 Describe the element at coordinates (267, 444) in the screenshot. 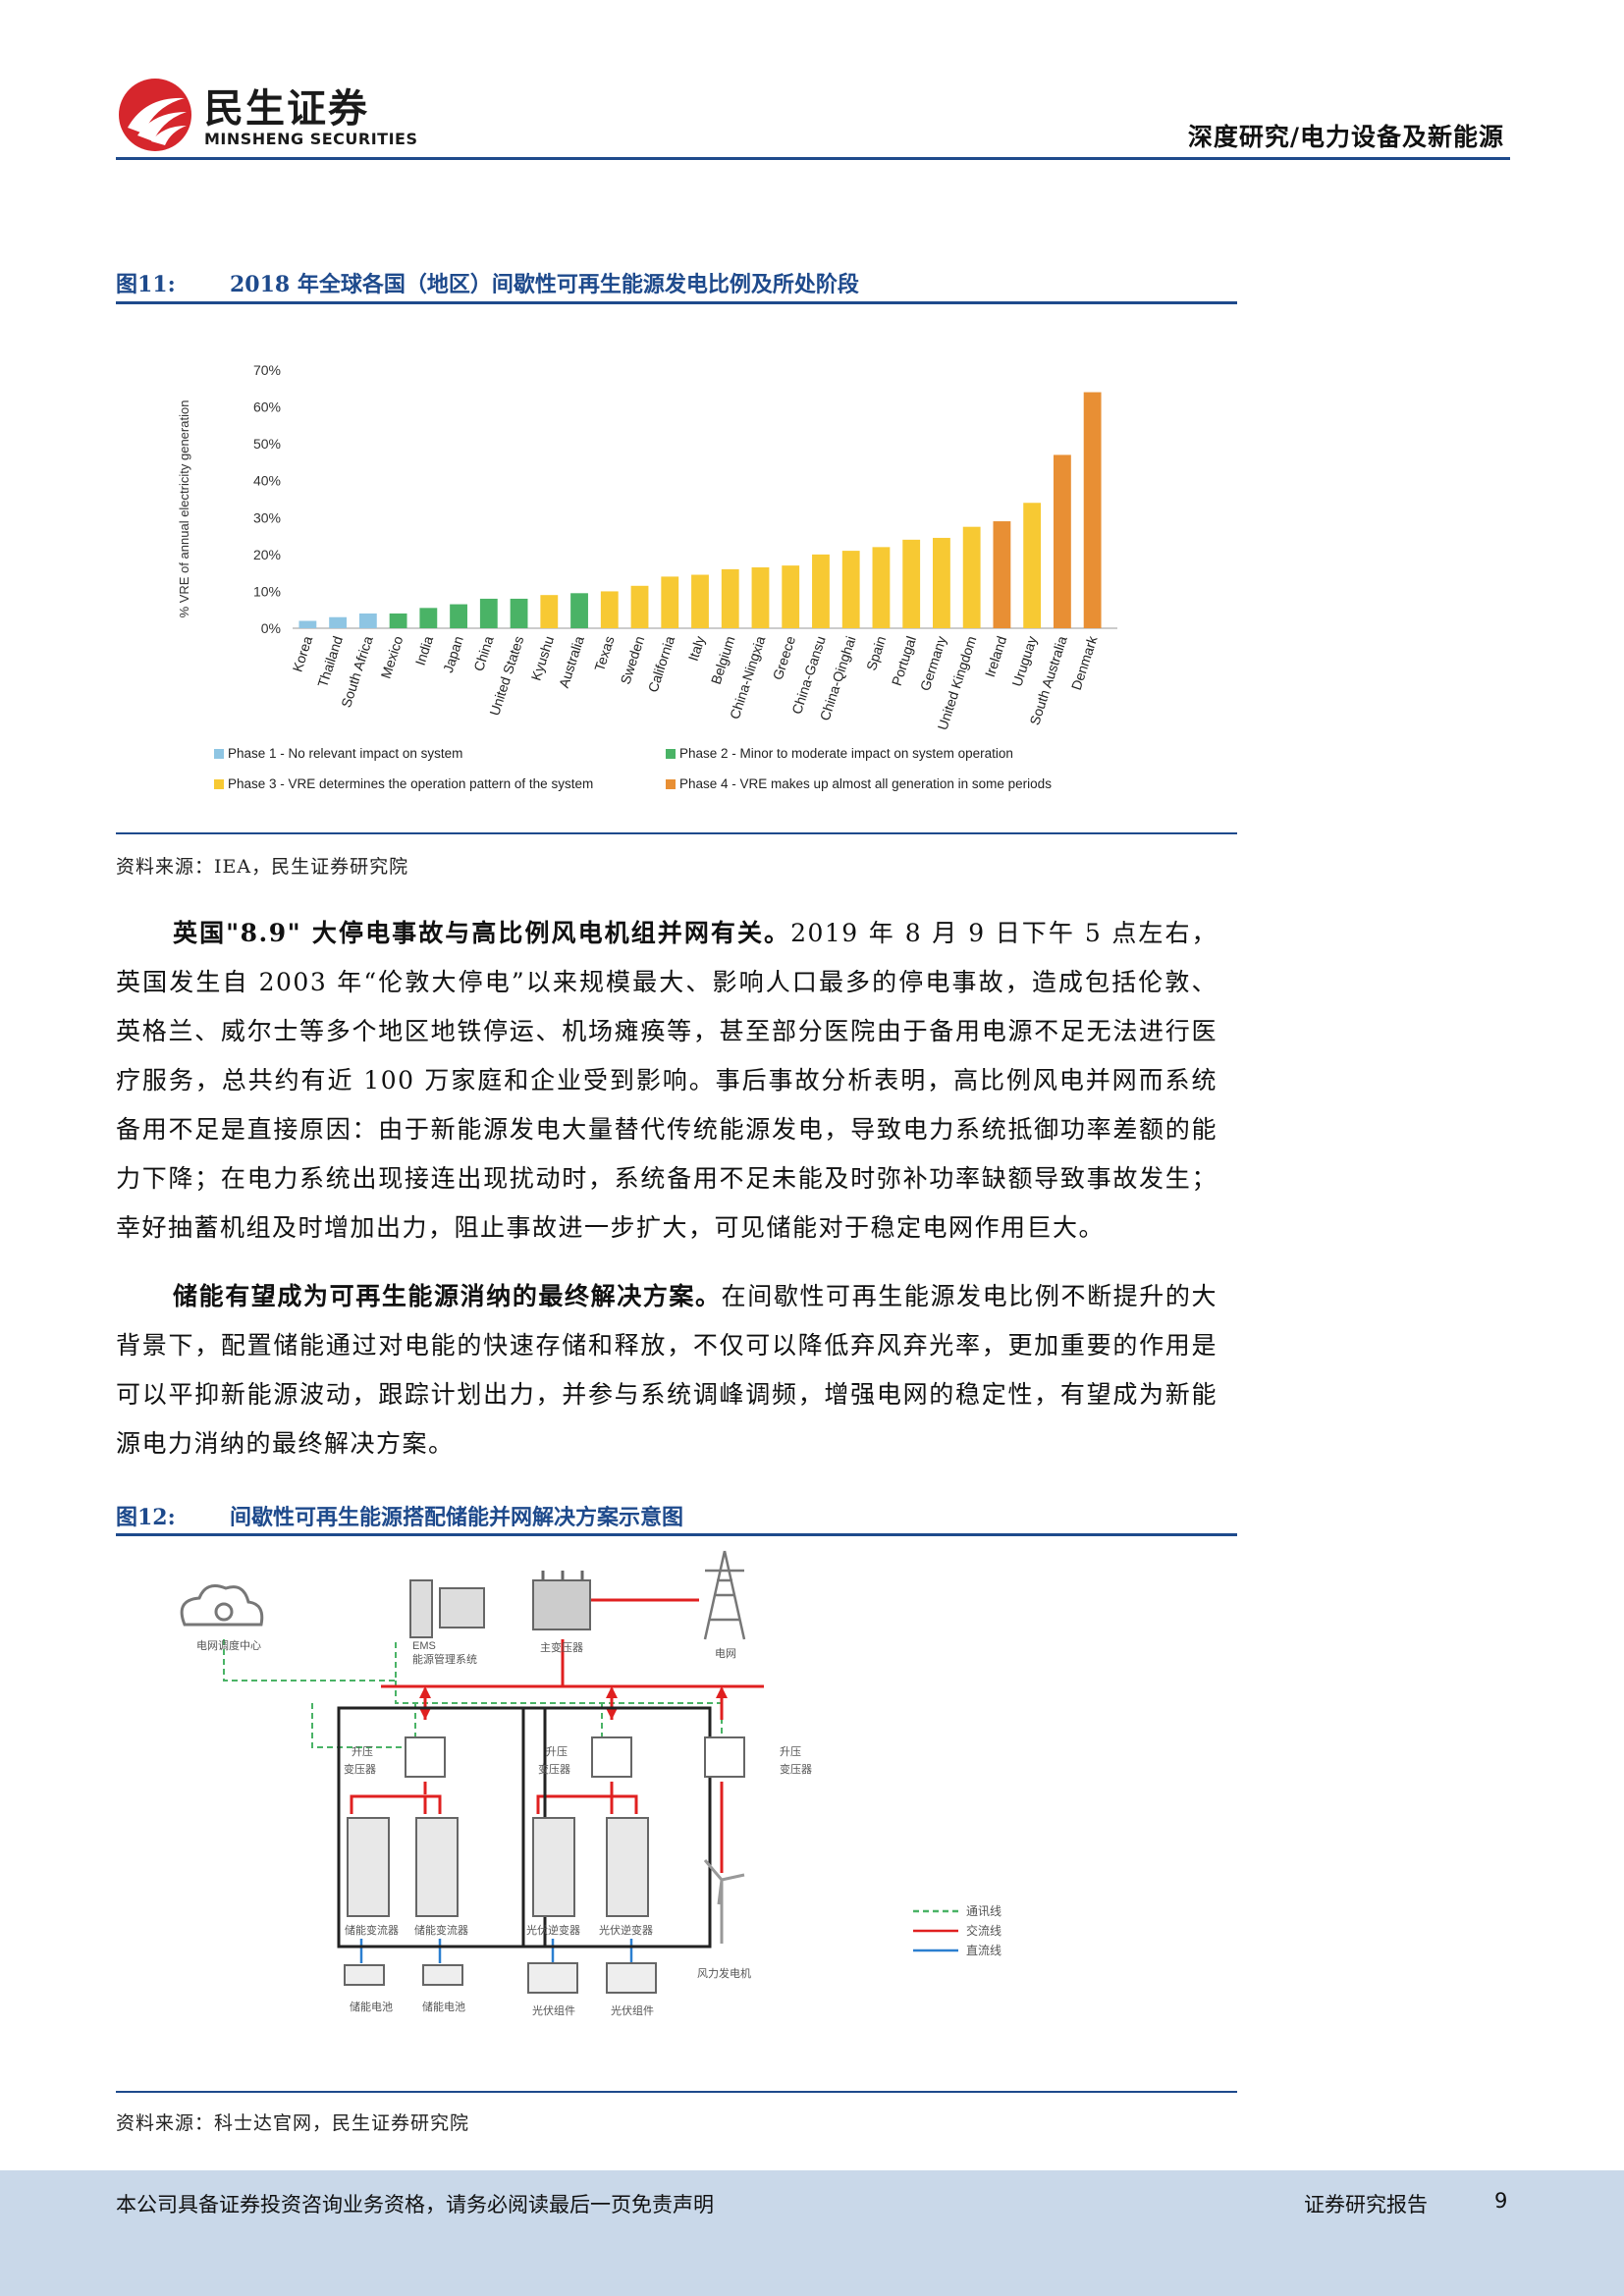

I see `y-tick-label: 50%` at that location.